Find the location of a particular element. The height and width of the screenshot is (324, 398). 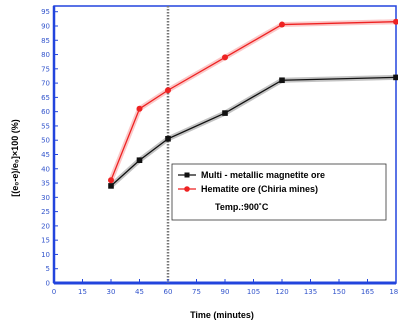

y-tick-label: 30 is located at coordinates (45, 198).